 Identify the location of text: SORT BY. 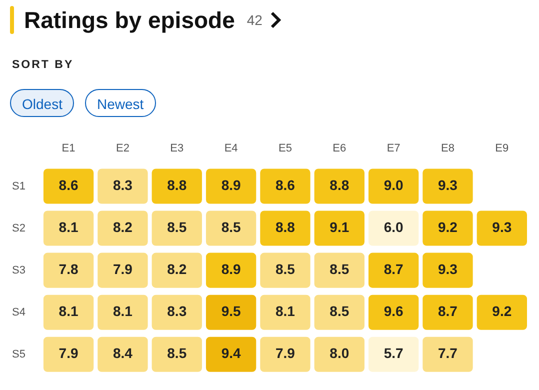
(43, 65).